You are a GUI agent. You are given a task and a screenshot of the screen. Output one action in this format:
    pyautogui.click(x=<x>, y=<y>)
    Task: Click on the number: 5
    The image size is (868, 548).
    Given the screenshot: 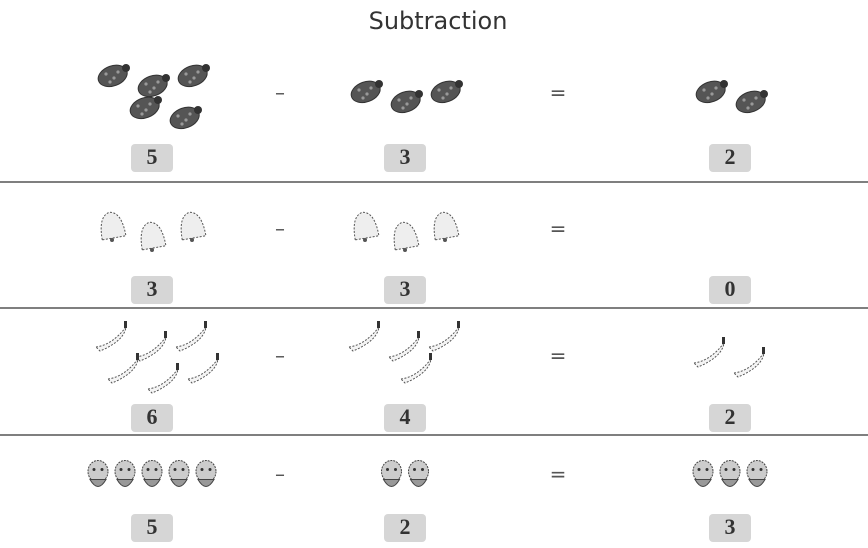 What is the action you would take?
    pyautogui.click(x=152, y=156)
    